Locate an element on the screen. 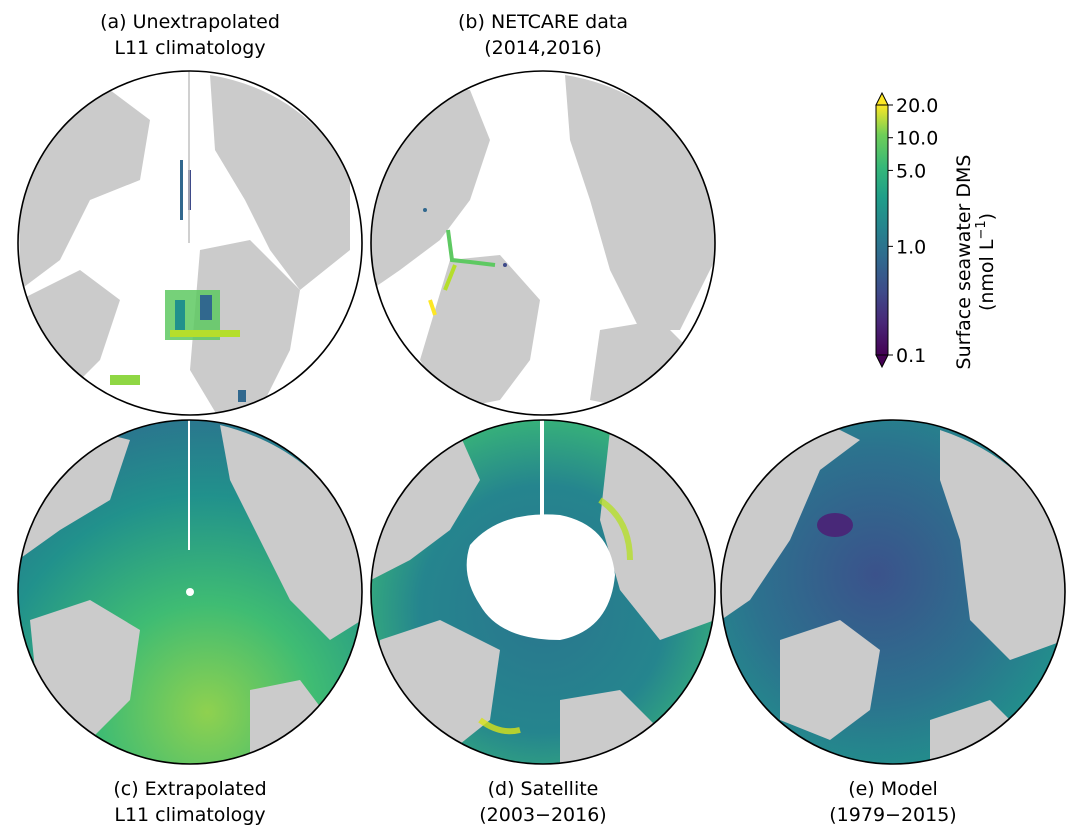 This screenshot has width=1088, height=835. panel-c-boundary is located at coordinates (190, 592).